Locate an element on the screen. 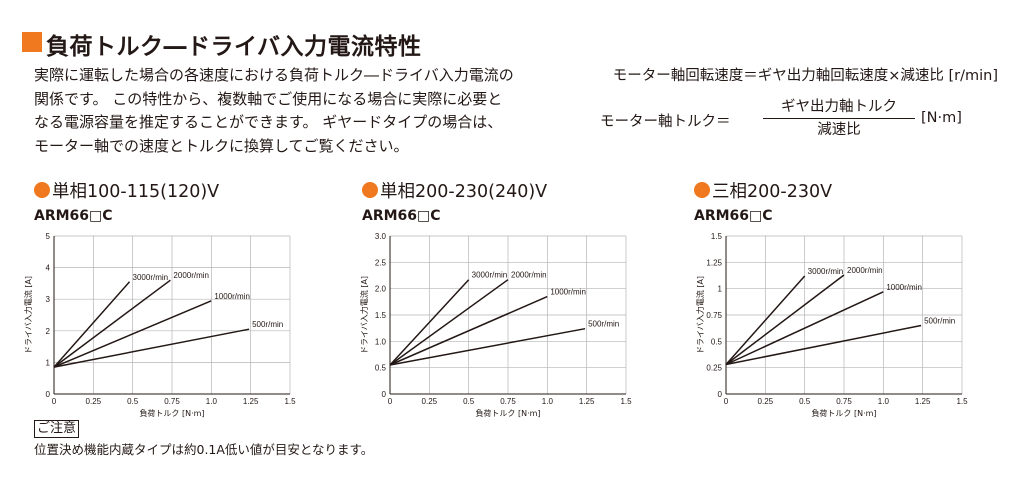 This screenshot has height=482, width=1036. y-tick-label: 0.75 is located at coordinates (714, 315).